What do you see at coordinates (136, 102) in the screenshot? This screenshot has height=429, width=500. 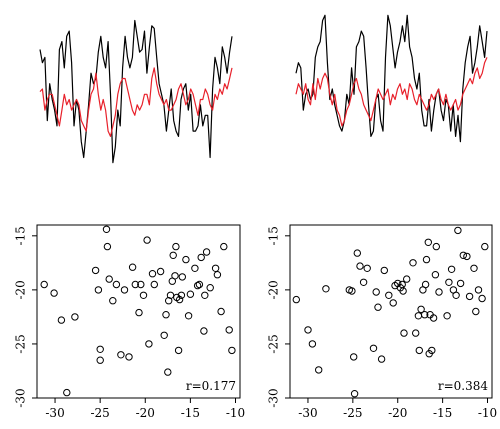 I see `red-series-line` at bounding box center [136, 102].